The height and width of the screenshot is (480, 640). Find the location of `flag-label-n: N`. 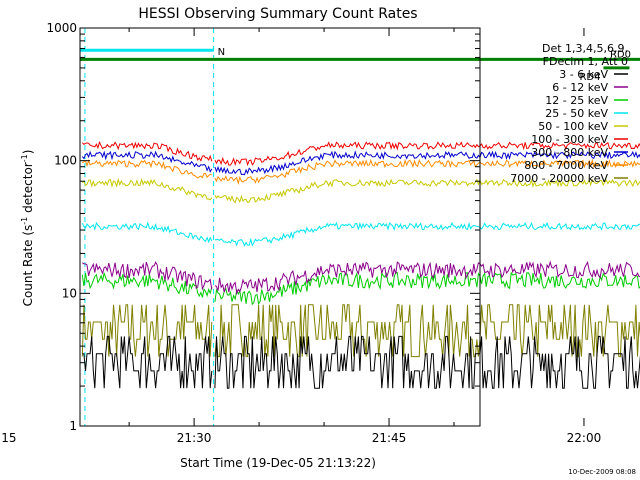

flag-label-n: N is located at coordinates (221, 52).